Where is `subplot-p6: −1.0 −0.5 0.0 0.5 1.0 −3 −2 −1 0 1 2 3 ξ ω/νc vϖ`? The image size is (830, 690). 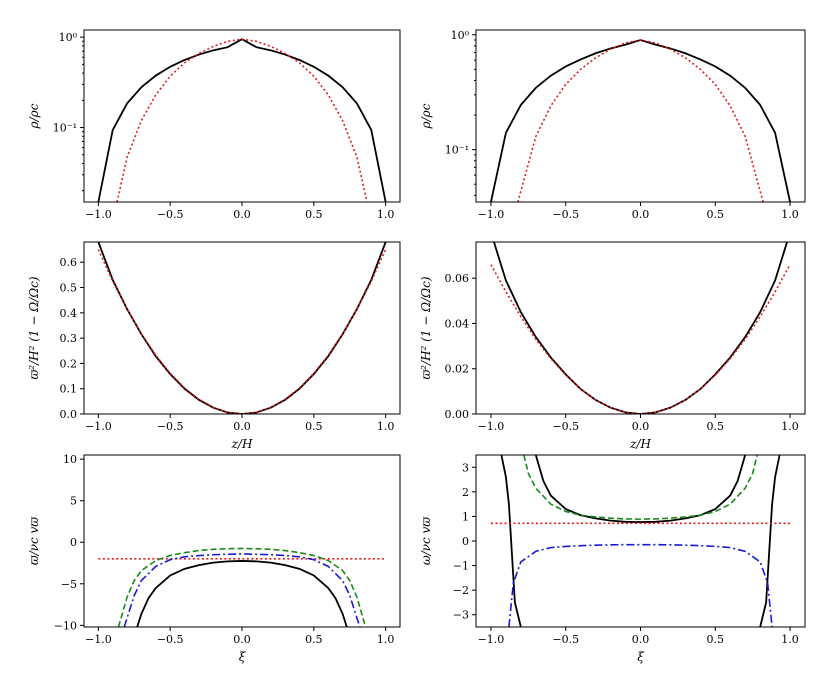
subplot-p6: −1.0 −0.5 0.0 0.5 1.0 −3 −2 −1 0 1 2 3 ξ ω/νc vϖ is located at coordinates (612, 559).